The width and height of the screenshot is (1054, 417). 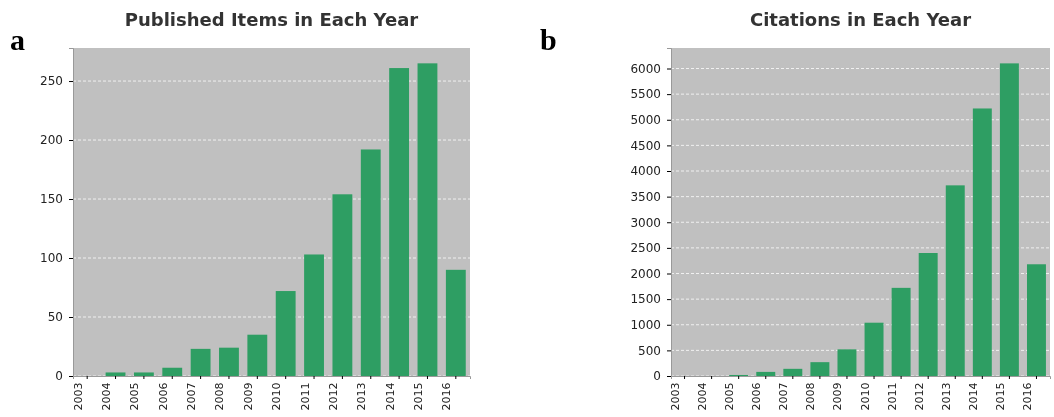 What do you see at coordinates (649, 350) in the screenshot?
I see `y-tick-label: 500` at bounding box center [649, 350].